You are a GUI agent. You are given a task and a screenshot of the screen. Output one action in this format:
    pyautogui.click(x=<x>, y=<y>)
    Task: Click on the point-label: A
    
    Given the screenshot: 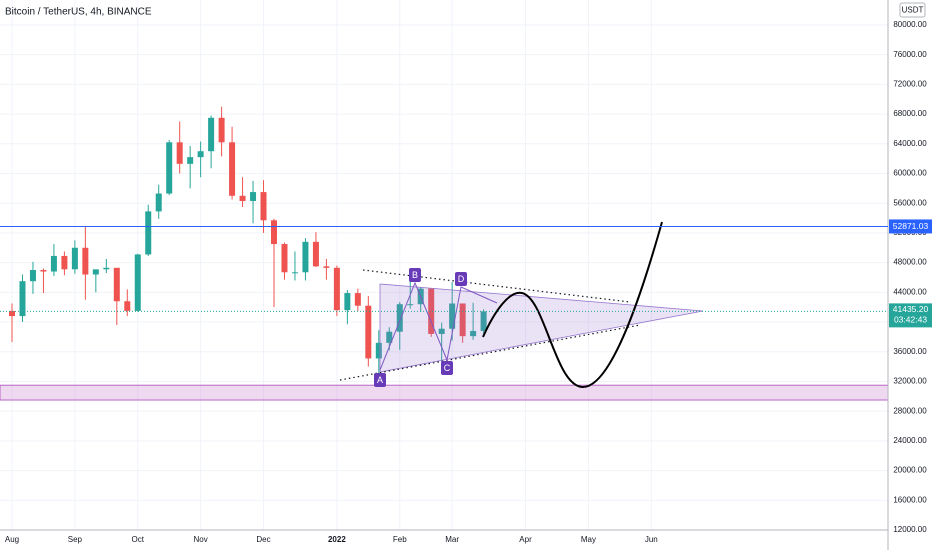 What is the action you would take?
    pyautogui.click(x=380, y=380)
    